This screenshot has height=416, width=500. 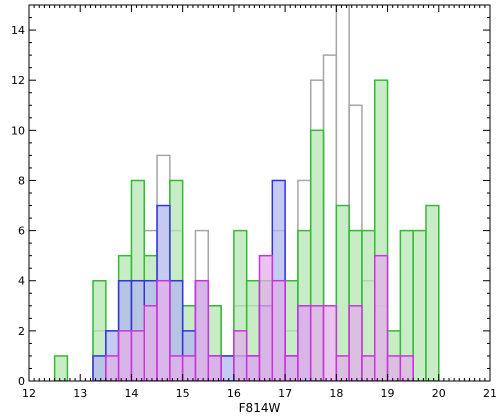 I want to click on y-tick-label: 6, so click(x=21, y=231).